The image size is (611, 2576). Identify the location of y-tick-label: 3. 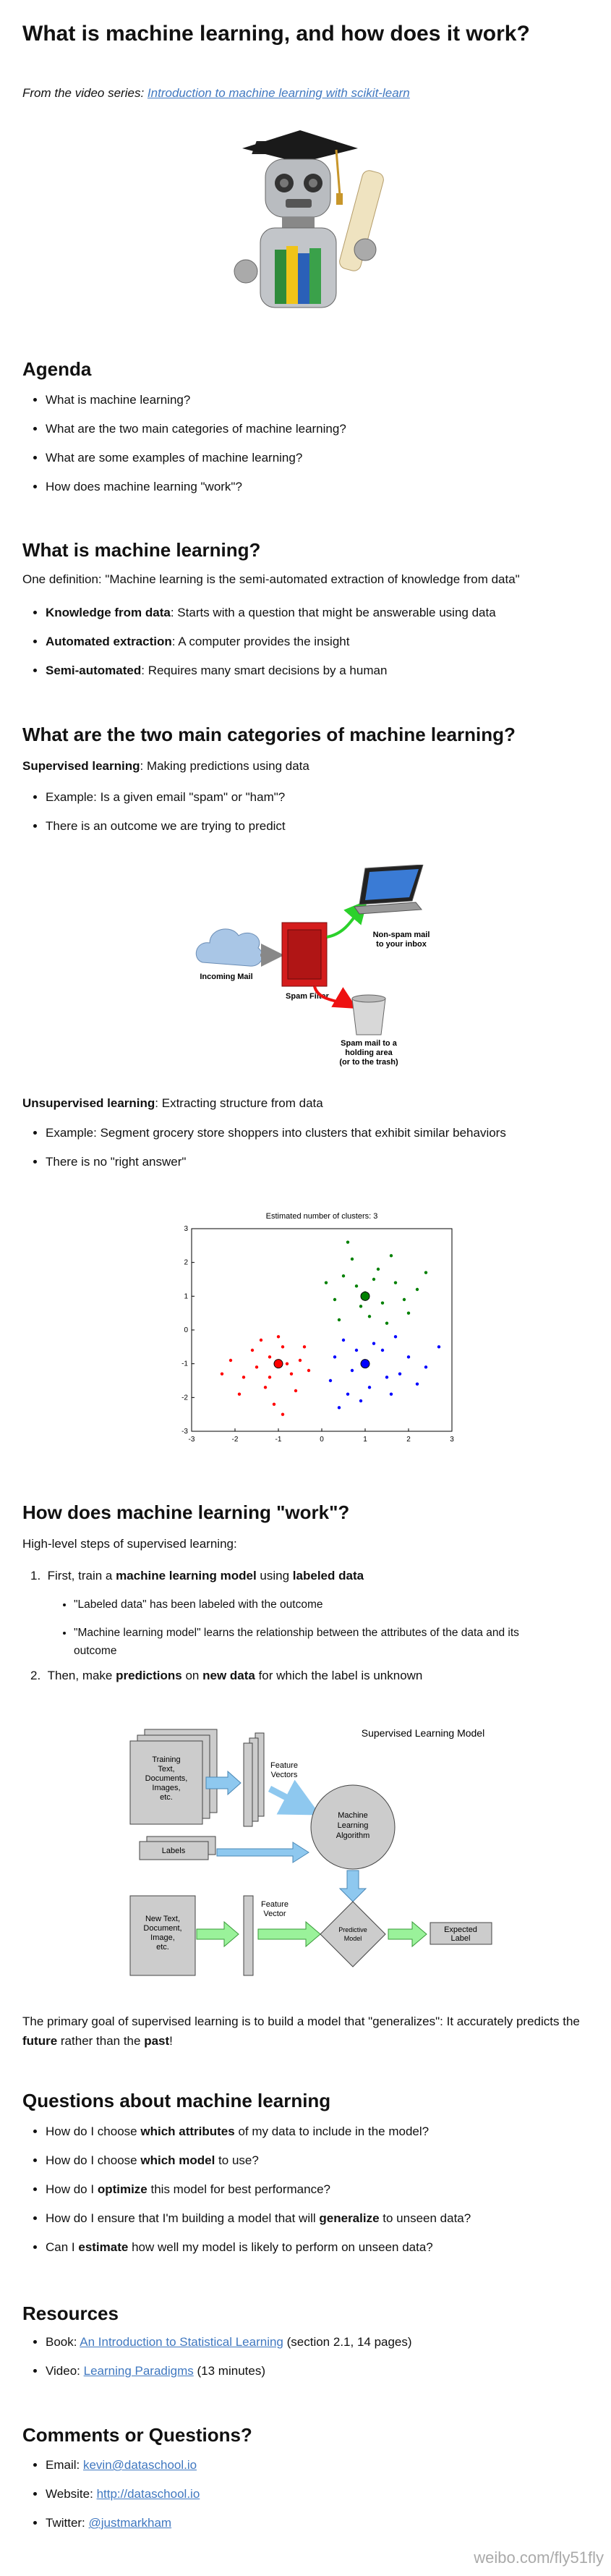
(186, 1229).